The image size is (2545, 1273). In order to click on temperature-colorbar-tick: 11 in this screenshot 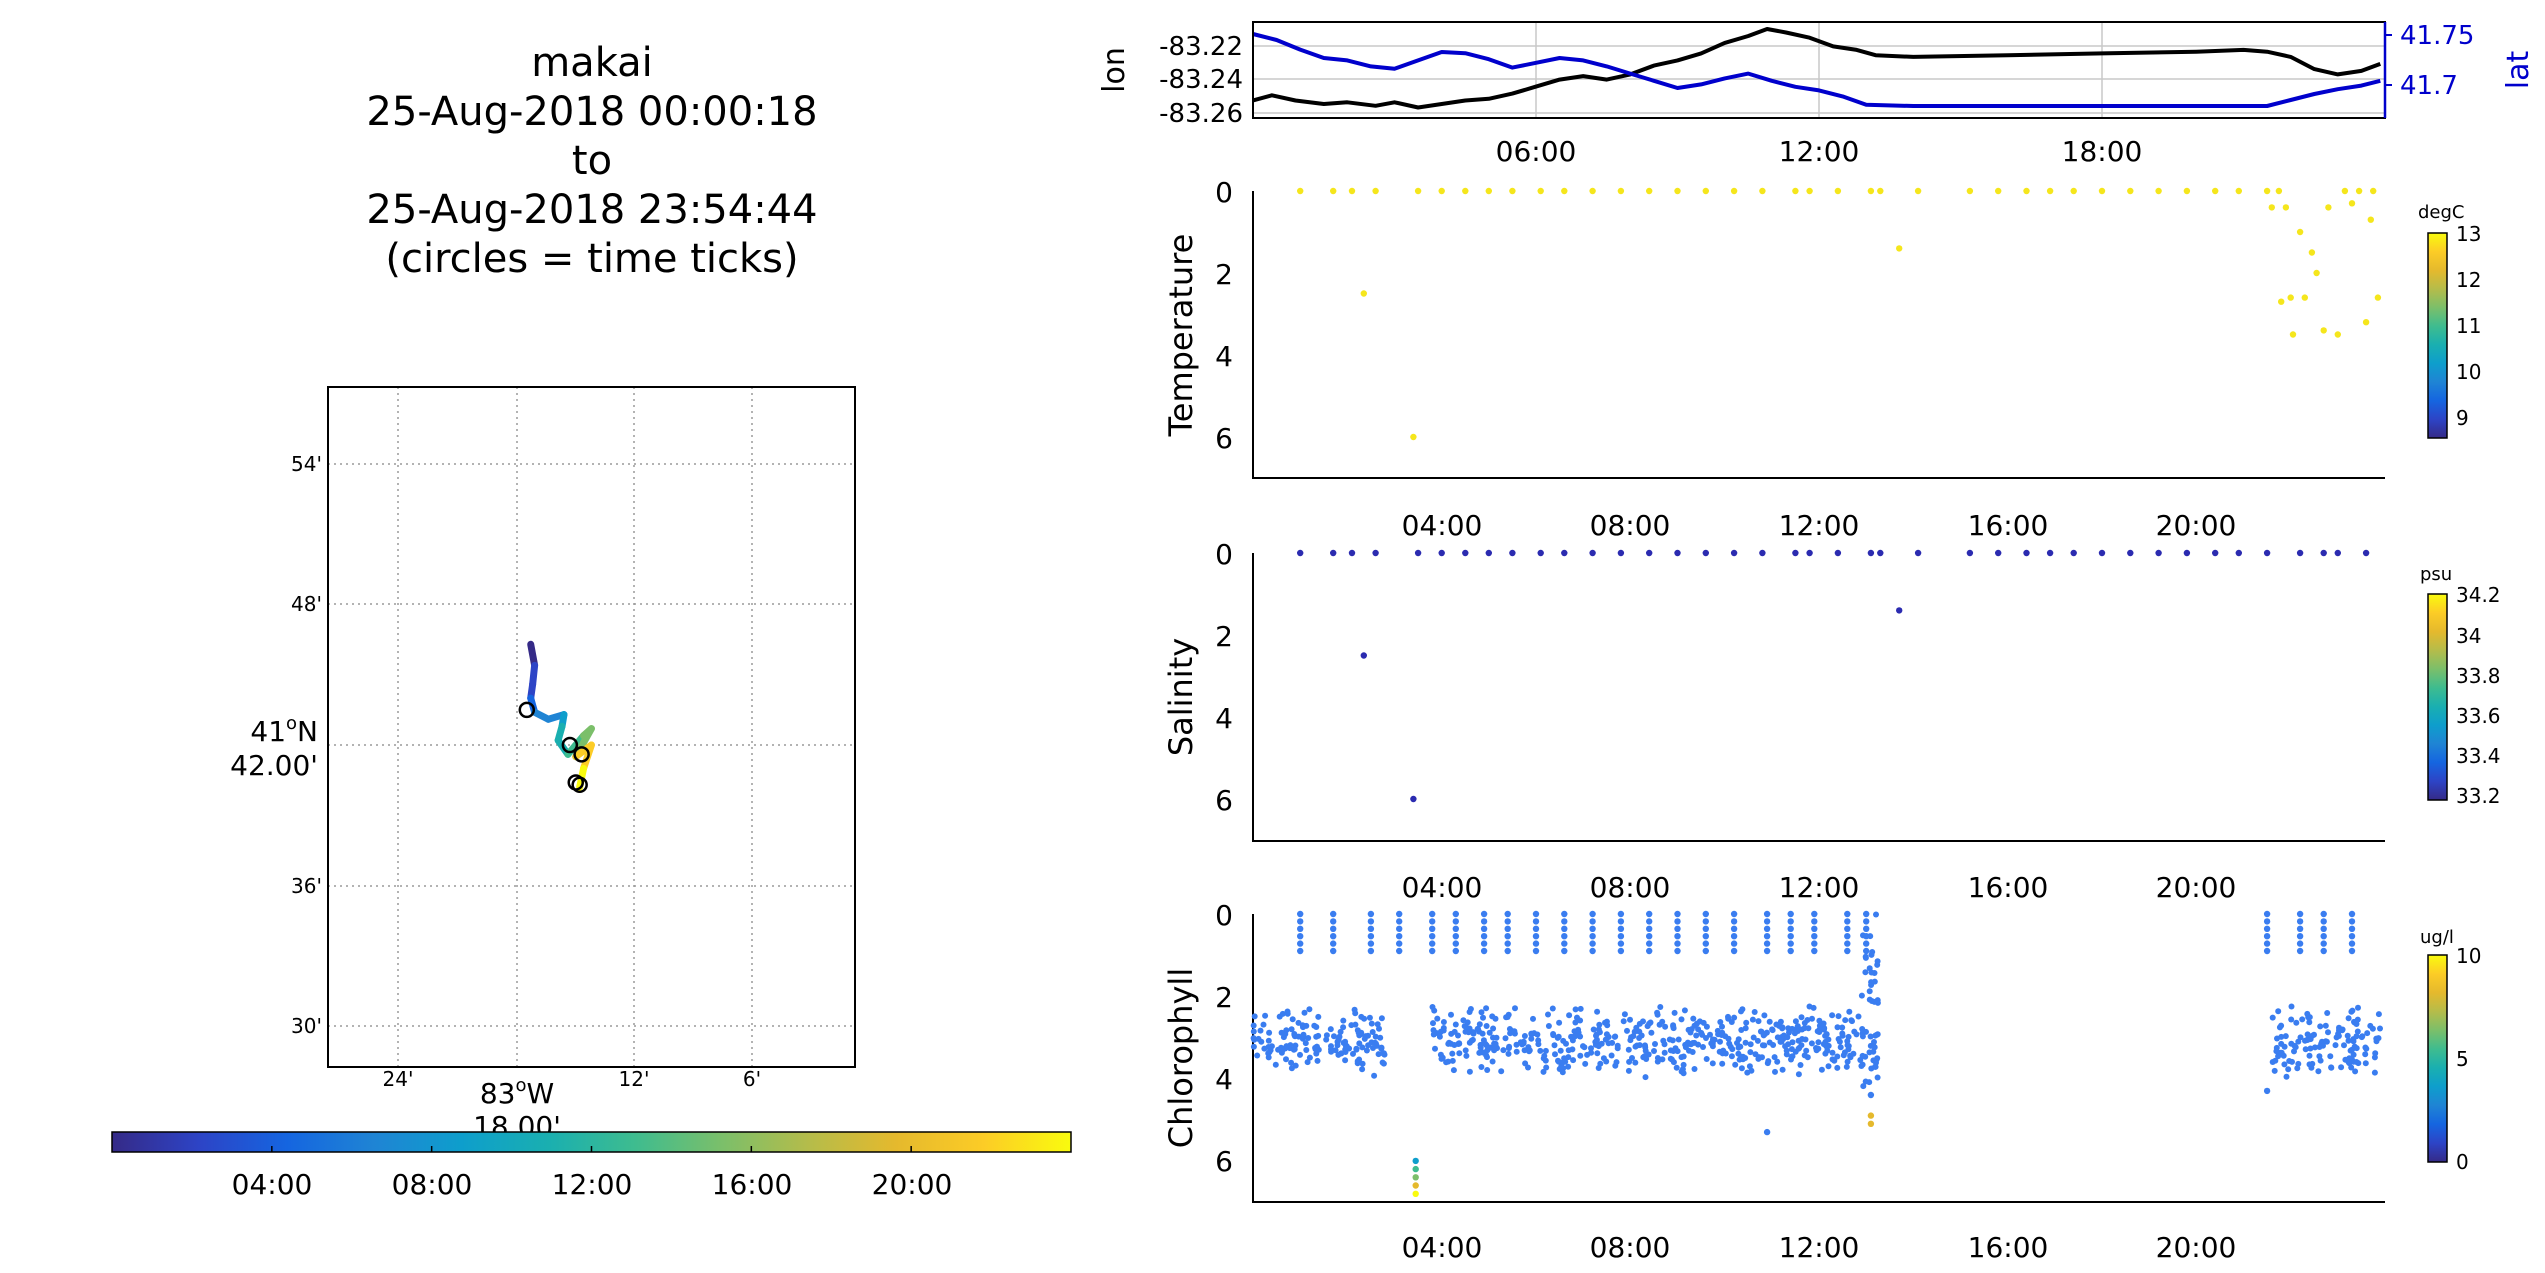, I will do `click(2468, 326)`.